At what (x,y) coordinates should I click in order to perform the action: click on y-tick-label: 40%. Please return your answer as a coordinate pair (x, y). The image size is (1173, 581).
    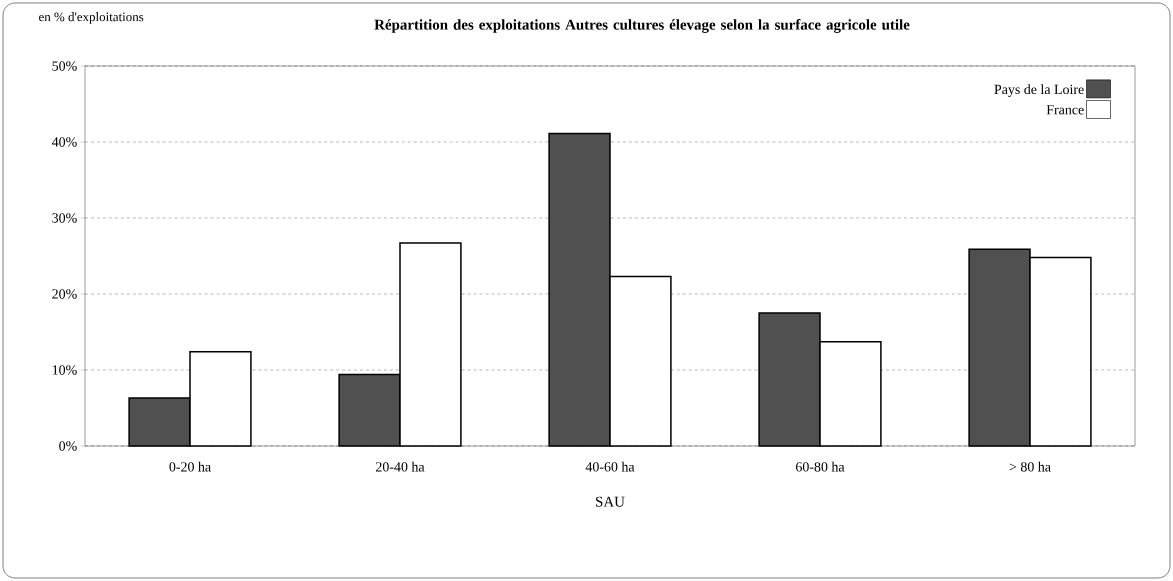
    Looking at the image, I should click on (64, 142).